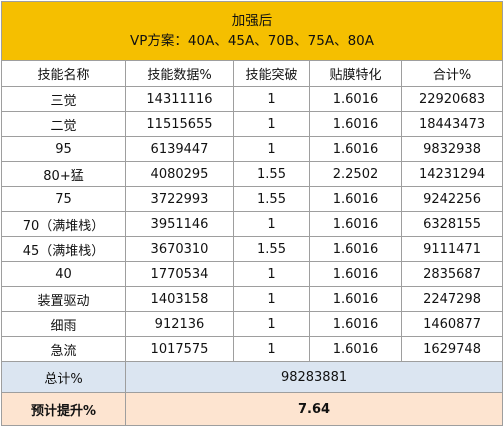  What do you see at coordinates (451, 324) in the screenshot?
I see `cell-total: 1460877` at bounding box center [451, 324].